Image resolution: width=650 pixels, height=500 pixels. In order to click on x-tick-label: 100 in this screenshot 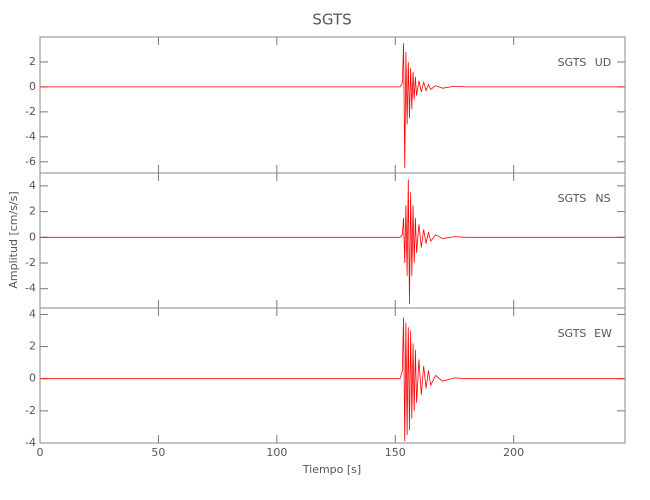, I will do `click(276, 452)`.